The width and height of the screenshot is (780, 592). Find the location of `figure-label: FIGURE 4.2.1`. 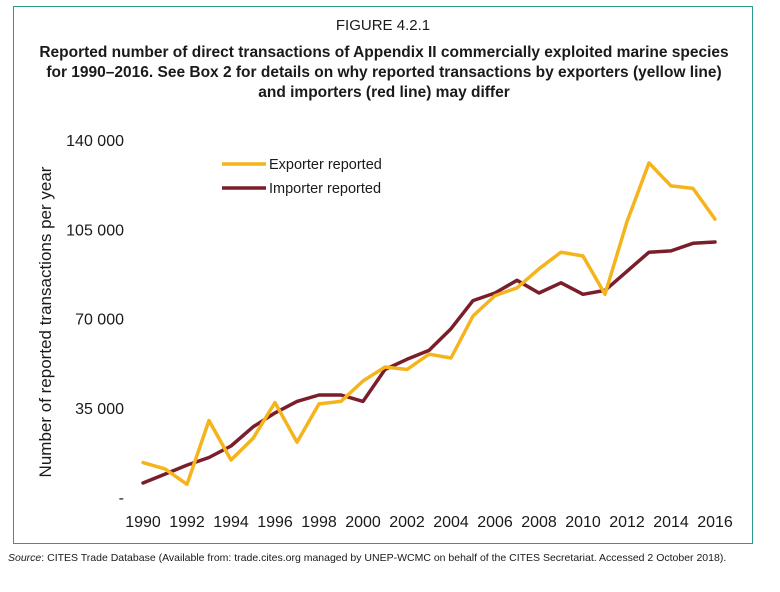

figure-label: FIGURE 4.2.1 is located at coordinates (383, 25).